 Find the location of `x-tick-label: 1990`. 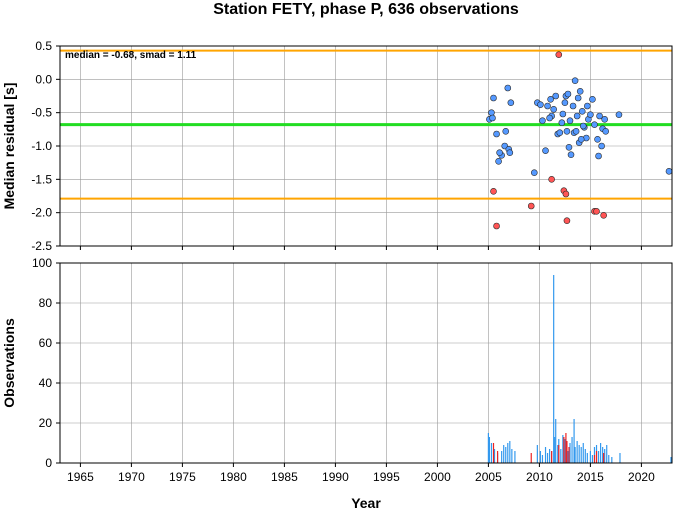

x-tick-label: 1990 is located at coordinates (335, 477).